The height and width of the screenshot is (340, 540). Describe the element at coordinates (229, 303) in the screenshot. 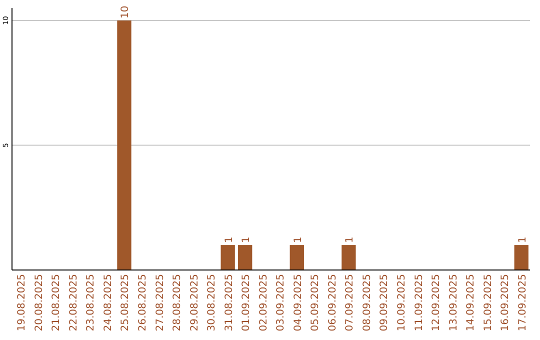

I see `x-tick-label: 31.08.2025` at that location.